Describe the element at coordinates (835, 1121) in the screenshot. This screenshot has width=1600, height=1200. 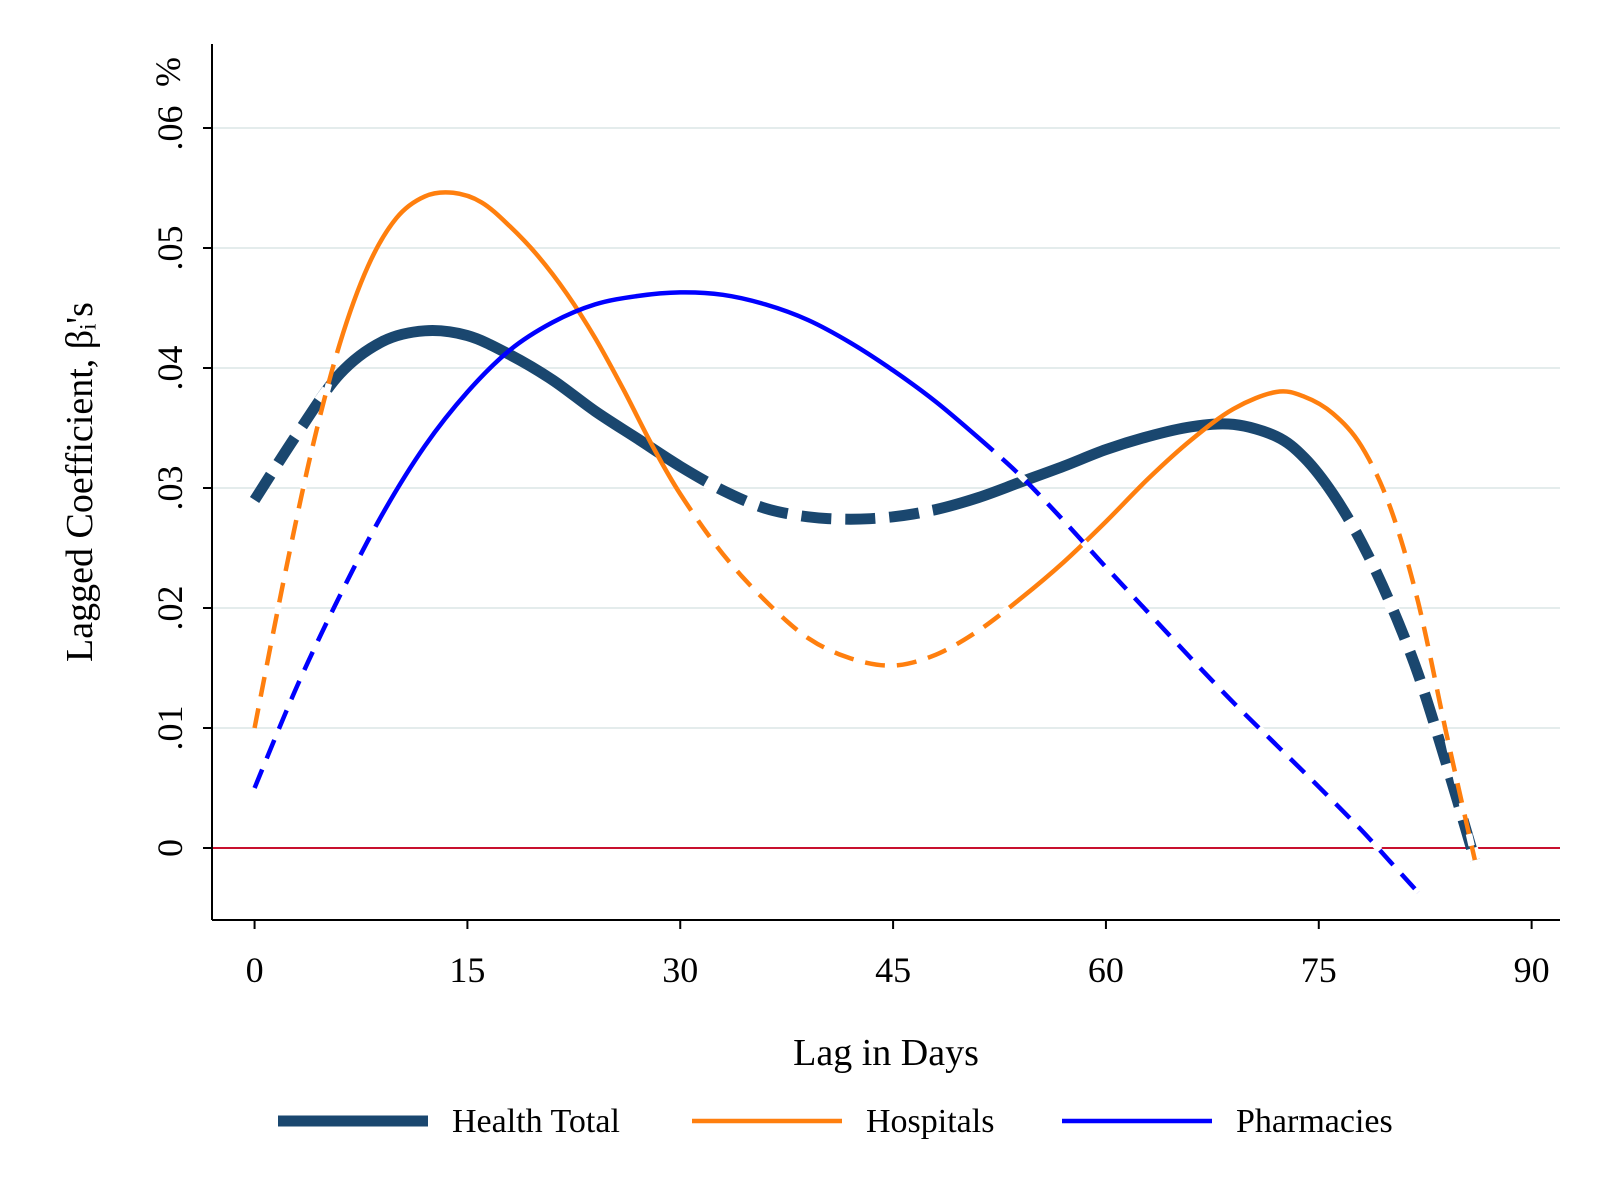
I see `legend: Health Total Hospitals Pharmacies` at that location.